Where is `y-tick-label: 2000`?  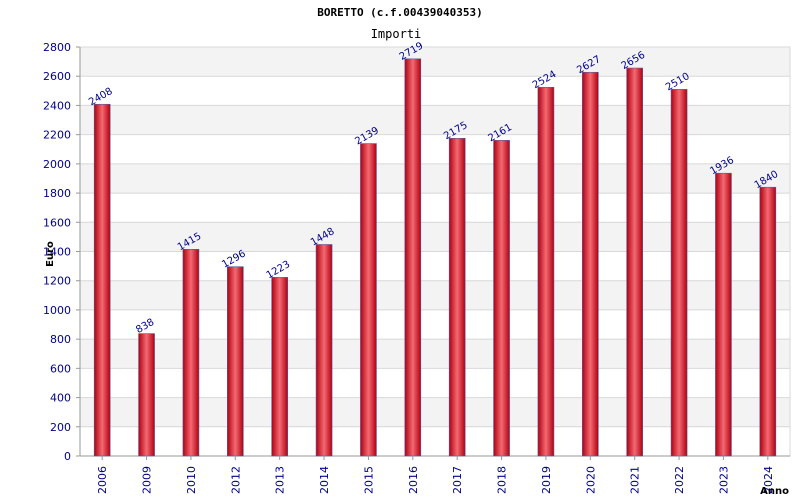 y-tick-label: 2000 is located at coordinates (57, 164).